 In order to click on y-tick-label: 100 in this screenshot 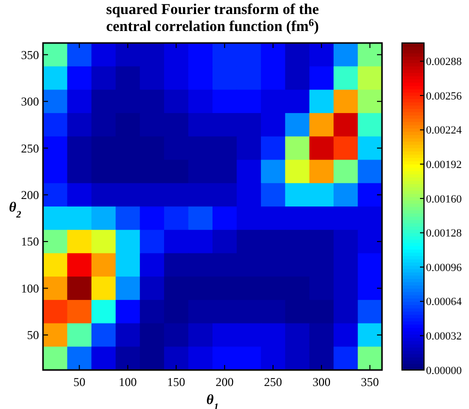, I will do `click(30, 288)`.